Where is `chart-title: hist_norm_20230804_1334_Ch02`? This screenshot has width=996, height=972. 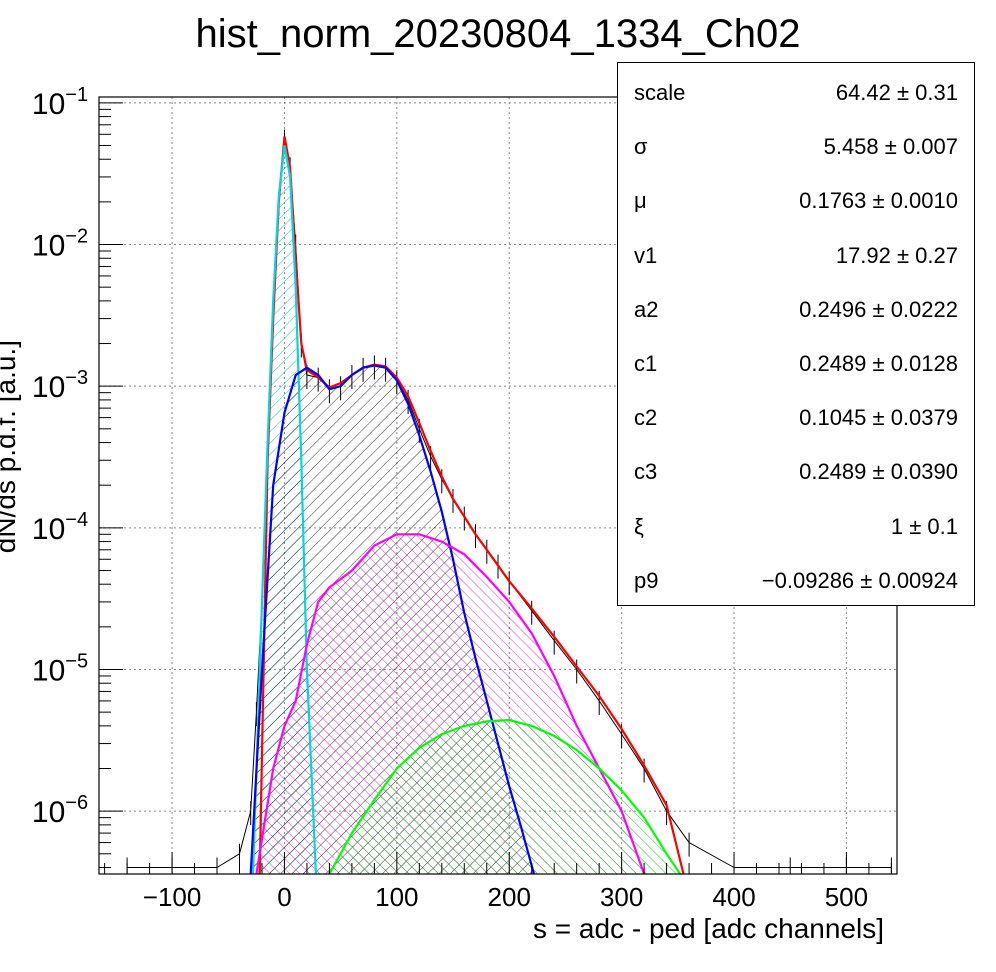 chart-title: hist_norm_20230804_1334_Ch02 is located at coordinates (498, 34).